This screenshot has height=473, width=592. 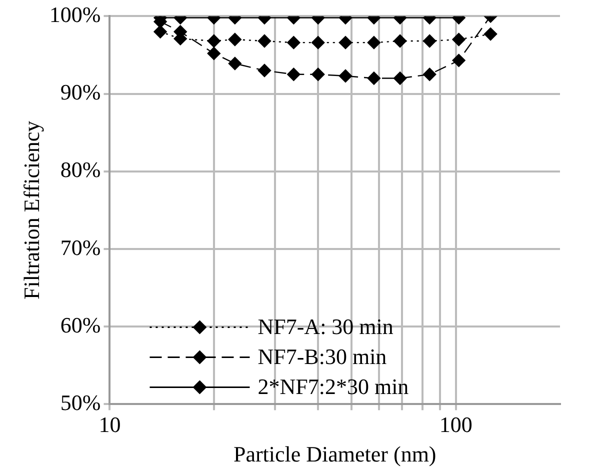 I want to click on legend-label: NF7-A: 30 min, so click(x=326, y=326).